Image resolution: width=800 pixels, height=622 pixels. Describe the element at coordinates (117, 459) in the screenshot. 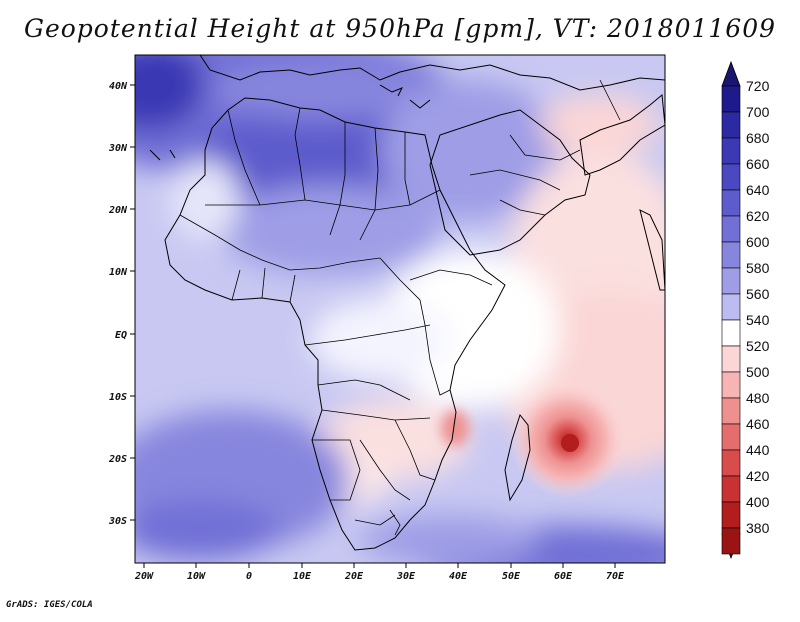

I see `y-tick-label: 20S` at that location.